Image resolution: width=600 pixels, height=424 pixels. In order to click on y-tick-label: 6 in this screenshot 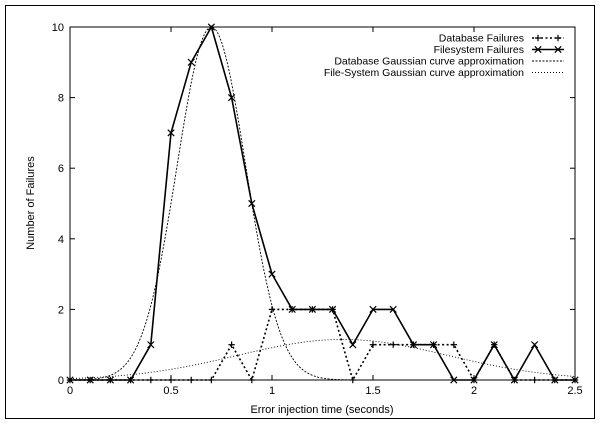, I will do `click(61, 169)`.